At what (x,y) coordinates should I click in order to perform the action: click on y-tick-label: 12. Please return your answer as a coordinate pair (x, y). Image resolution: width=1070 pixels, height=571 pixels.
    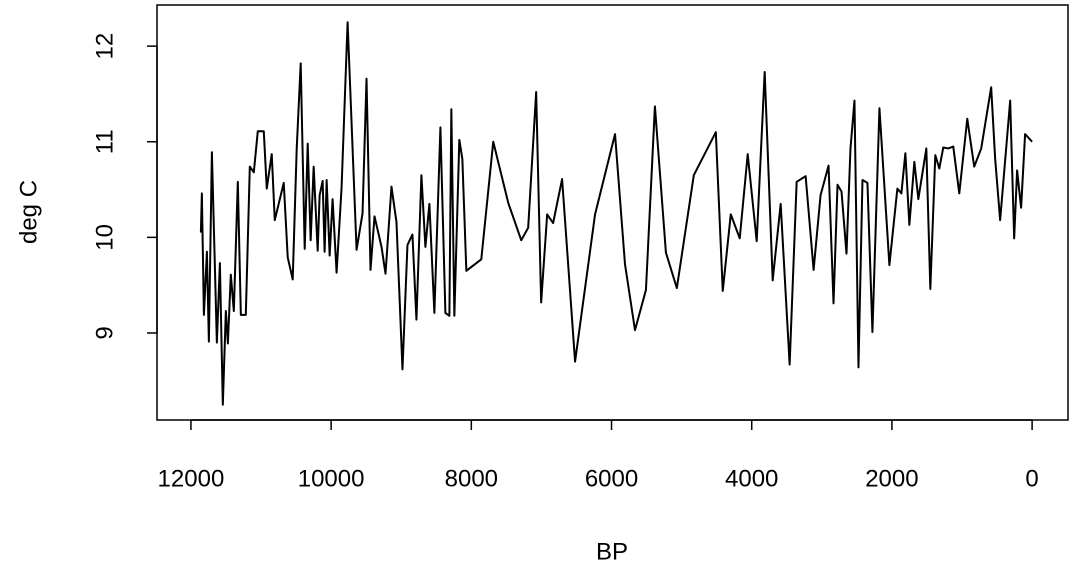
    Looking at the image, I should click on (104, 46).